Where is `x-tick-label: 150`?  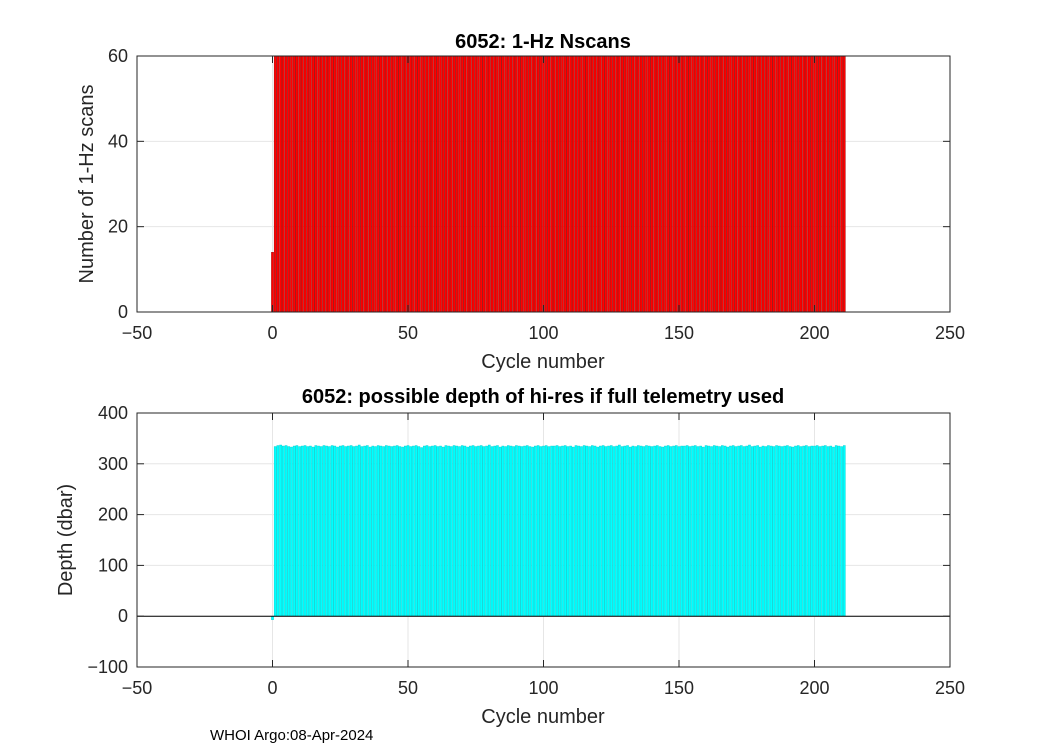 x-tick-label: 150 is located at coordinates (679, 333).